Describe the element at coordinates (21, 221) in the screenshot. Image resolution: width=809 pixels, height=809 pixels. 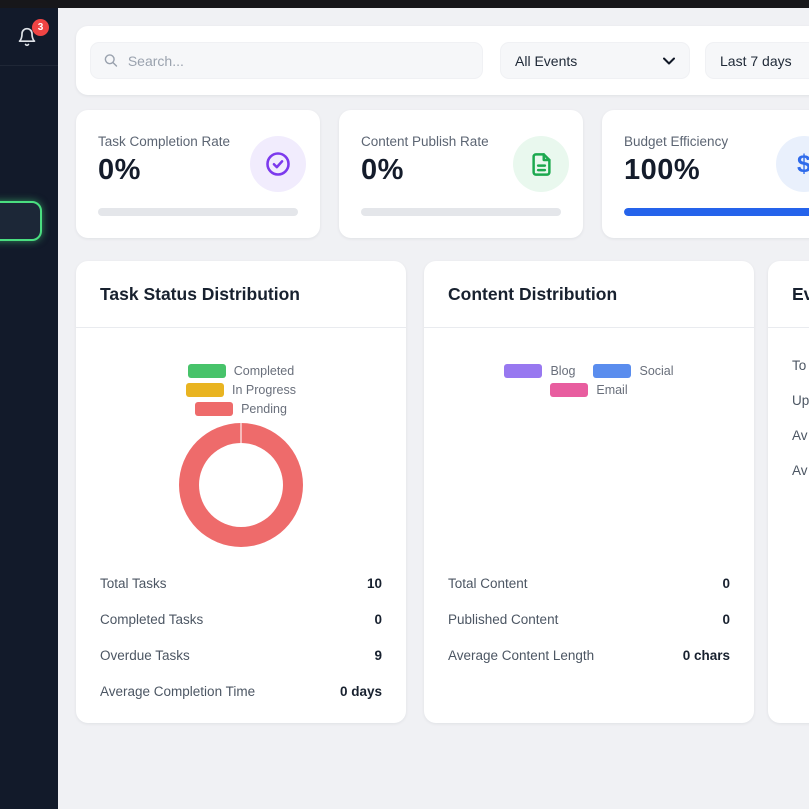
I see `sidebar-active-item` at that location.